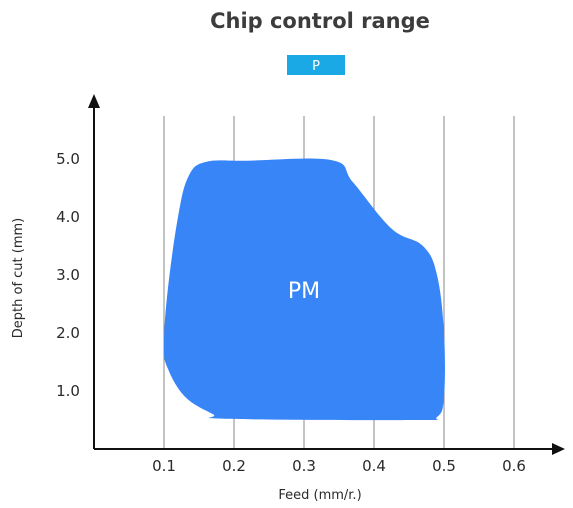  Describe the element at coordinates (304, 466) in the screenshot. I see `x-tick-label: 0.3` at that location.